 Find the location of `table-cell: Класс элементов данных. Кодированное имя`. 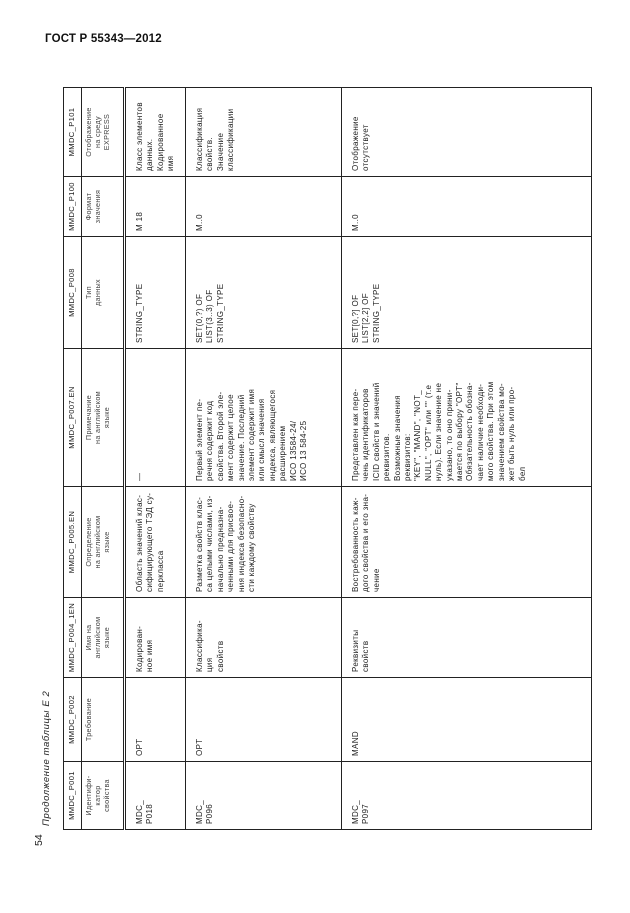

table-cell: Класс элементов данных. Кодированное имя is located at coordinates (155, 132).